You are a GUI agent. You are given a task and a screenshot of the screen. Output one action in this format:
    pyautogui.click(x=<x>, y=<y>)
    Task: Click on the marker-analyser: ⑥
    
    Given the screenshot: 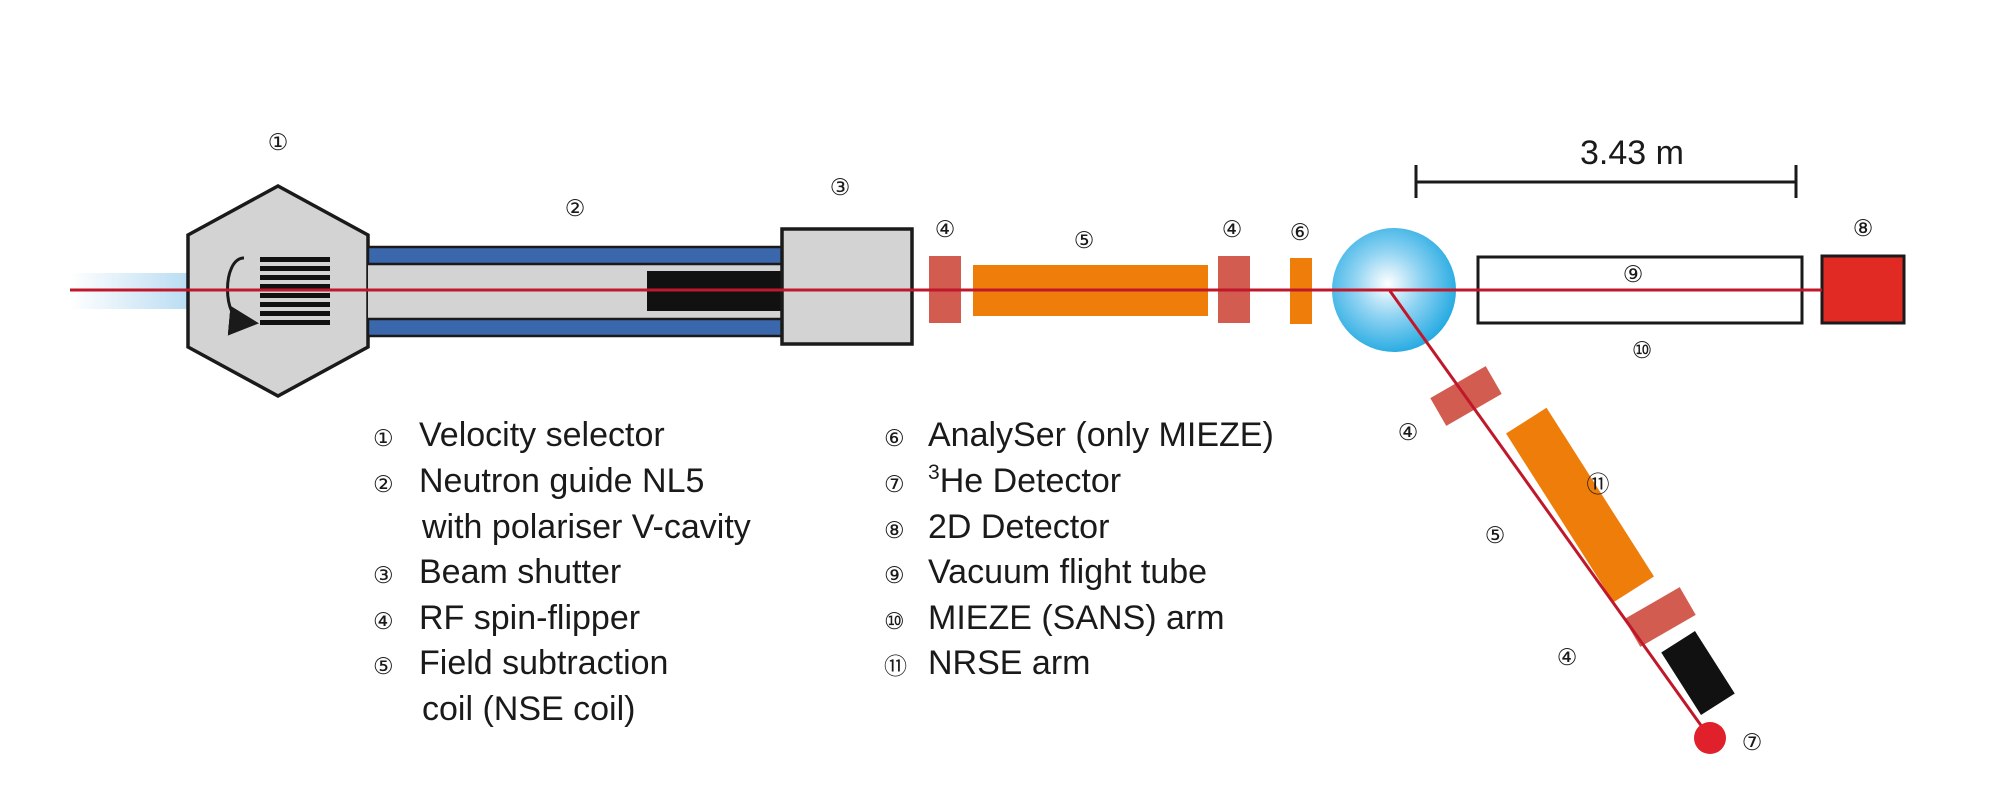 What is the action you would take?
    pyautogui.click(x=1300, y=232)
    